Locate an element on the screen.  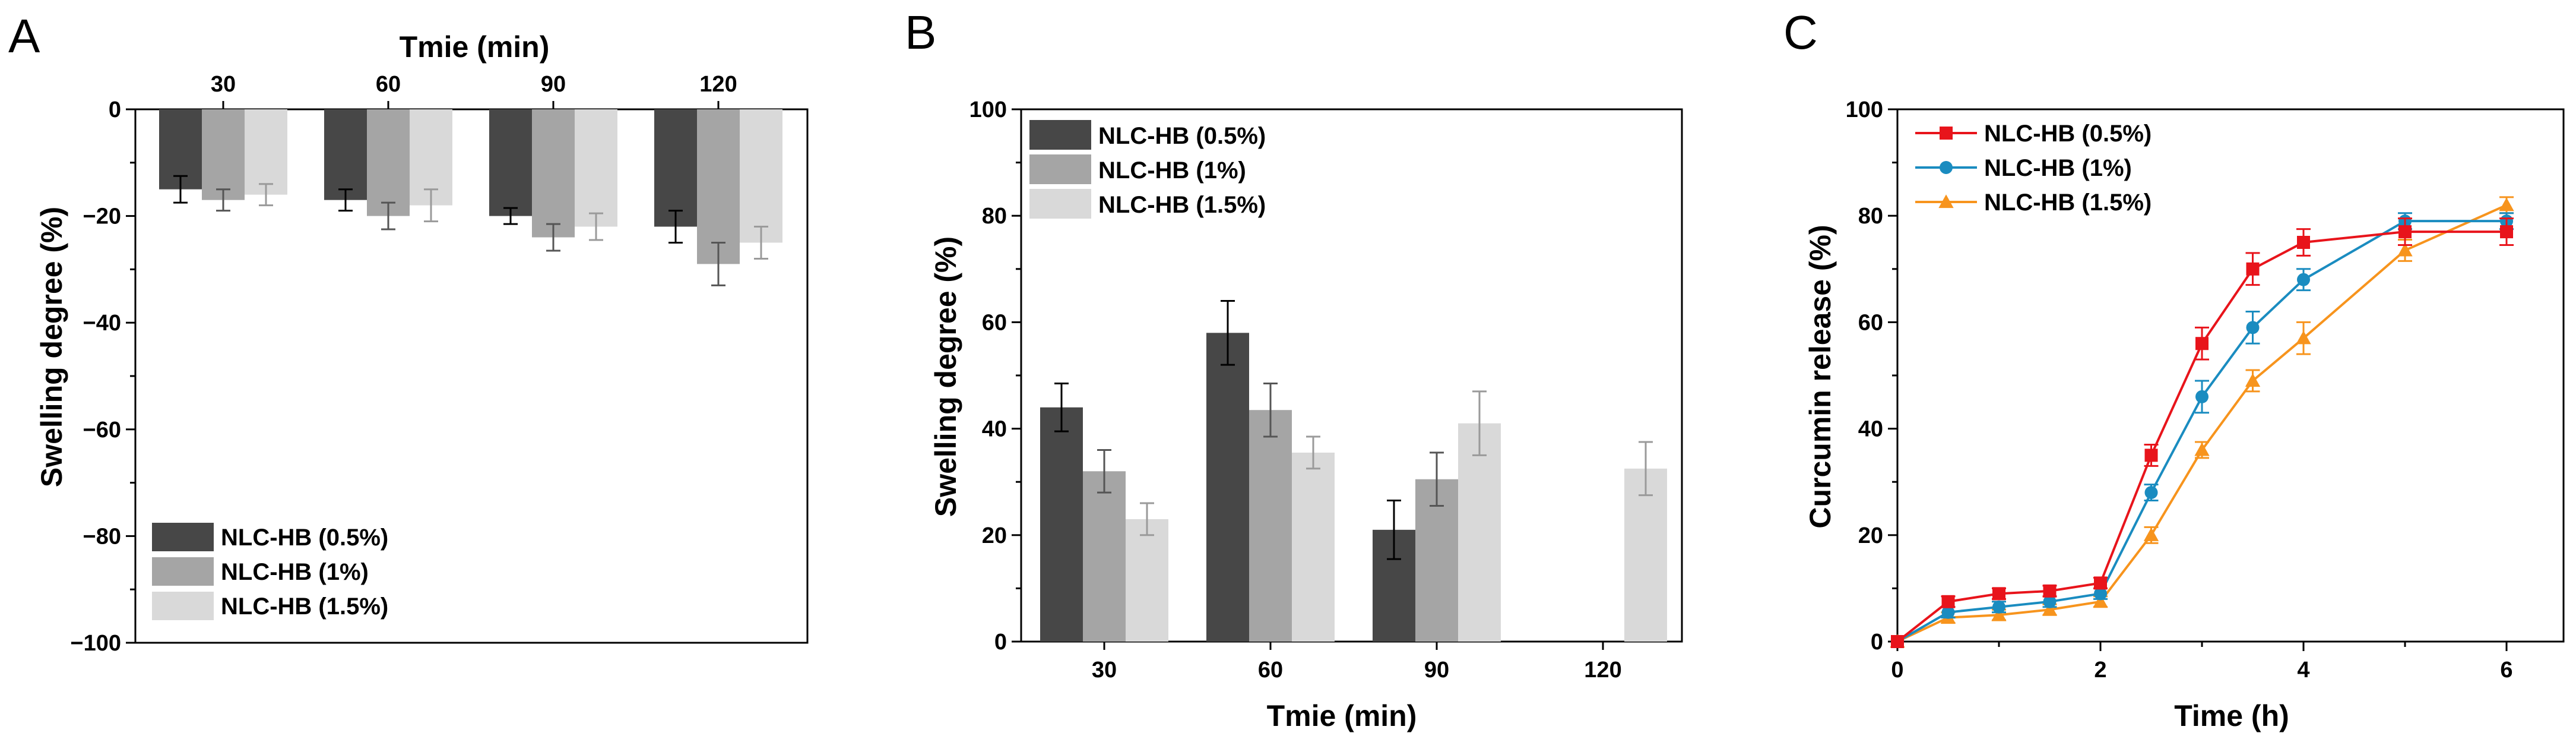
panel-b-legend-label-0: NLC-HB (0.5%) is located at coordinates (1182, 136).